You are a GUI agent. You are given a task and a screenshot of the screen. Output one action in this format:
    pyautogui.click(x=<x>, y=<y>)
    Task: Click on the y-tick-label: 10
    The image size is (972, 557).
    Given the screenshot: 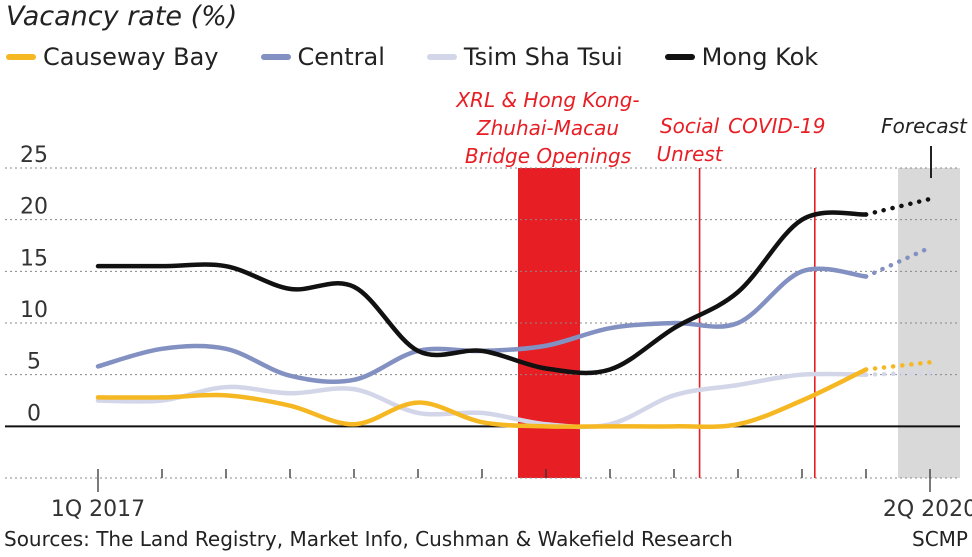 What is the action you would take?
    pyautogui.click(x=34, y=310)
    